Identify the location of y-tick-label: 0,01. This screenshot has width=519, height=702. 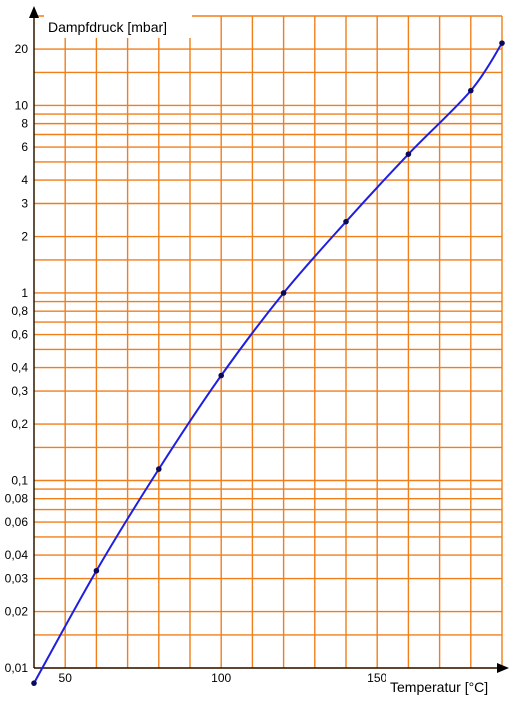
(17, 668).